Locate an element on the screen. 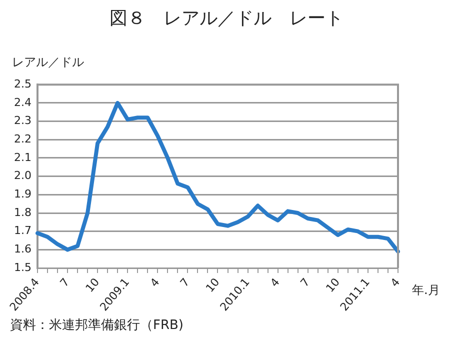 The height and width of the screenshot is (341, 453). y-tick-label: 1.8 is located at coordinates (23, 212).